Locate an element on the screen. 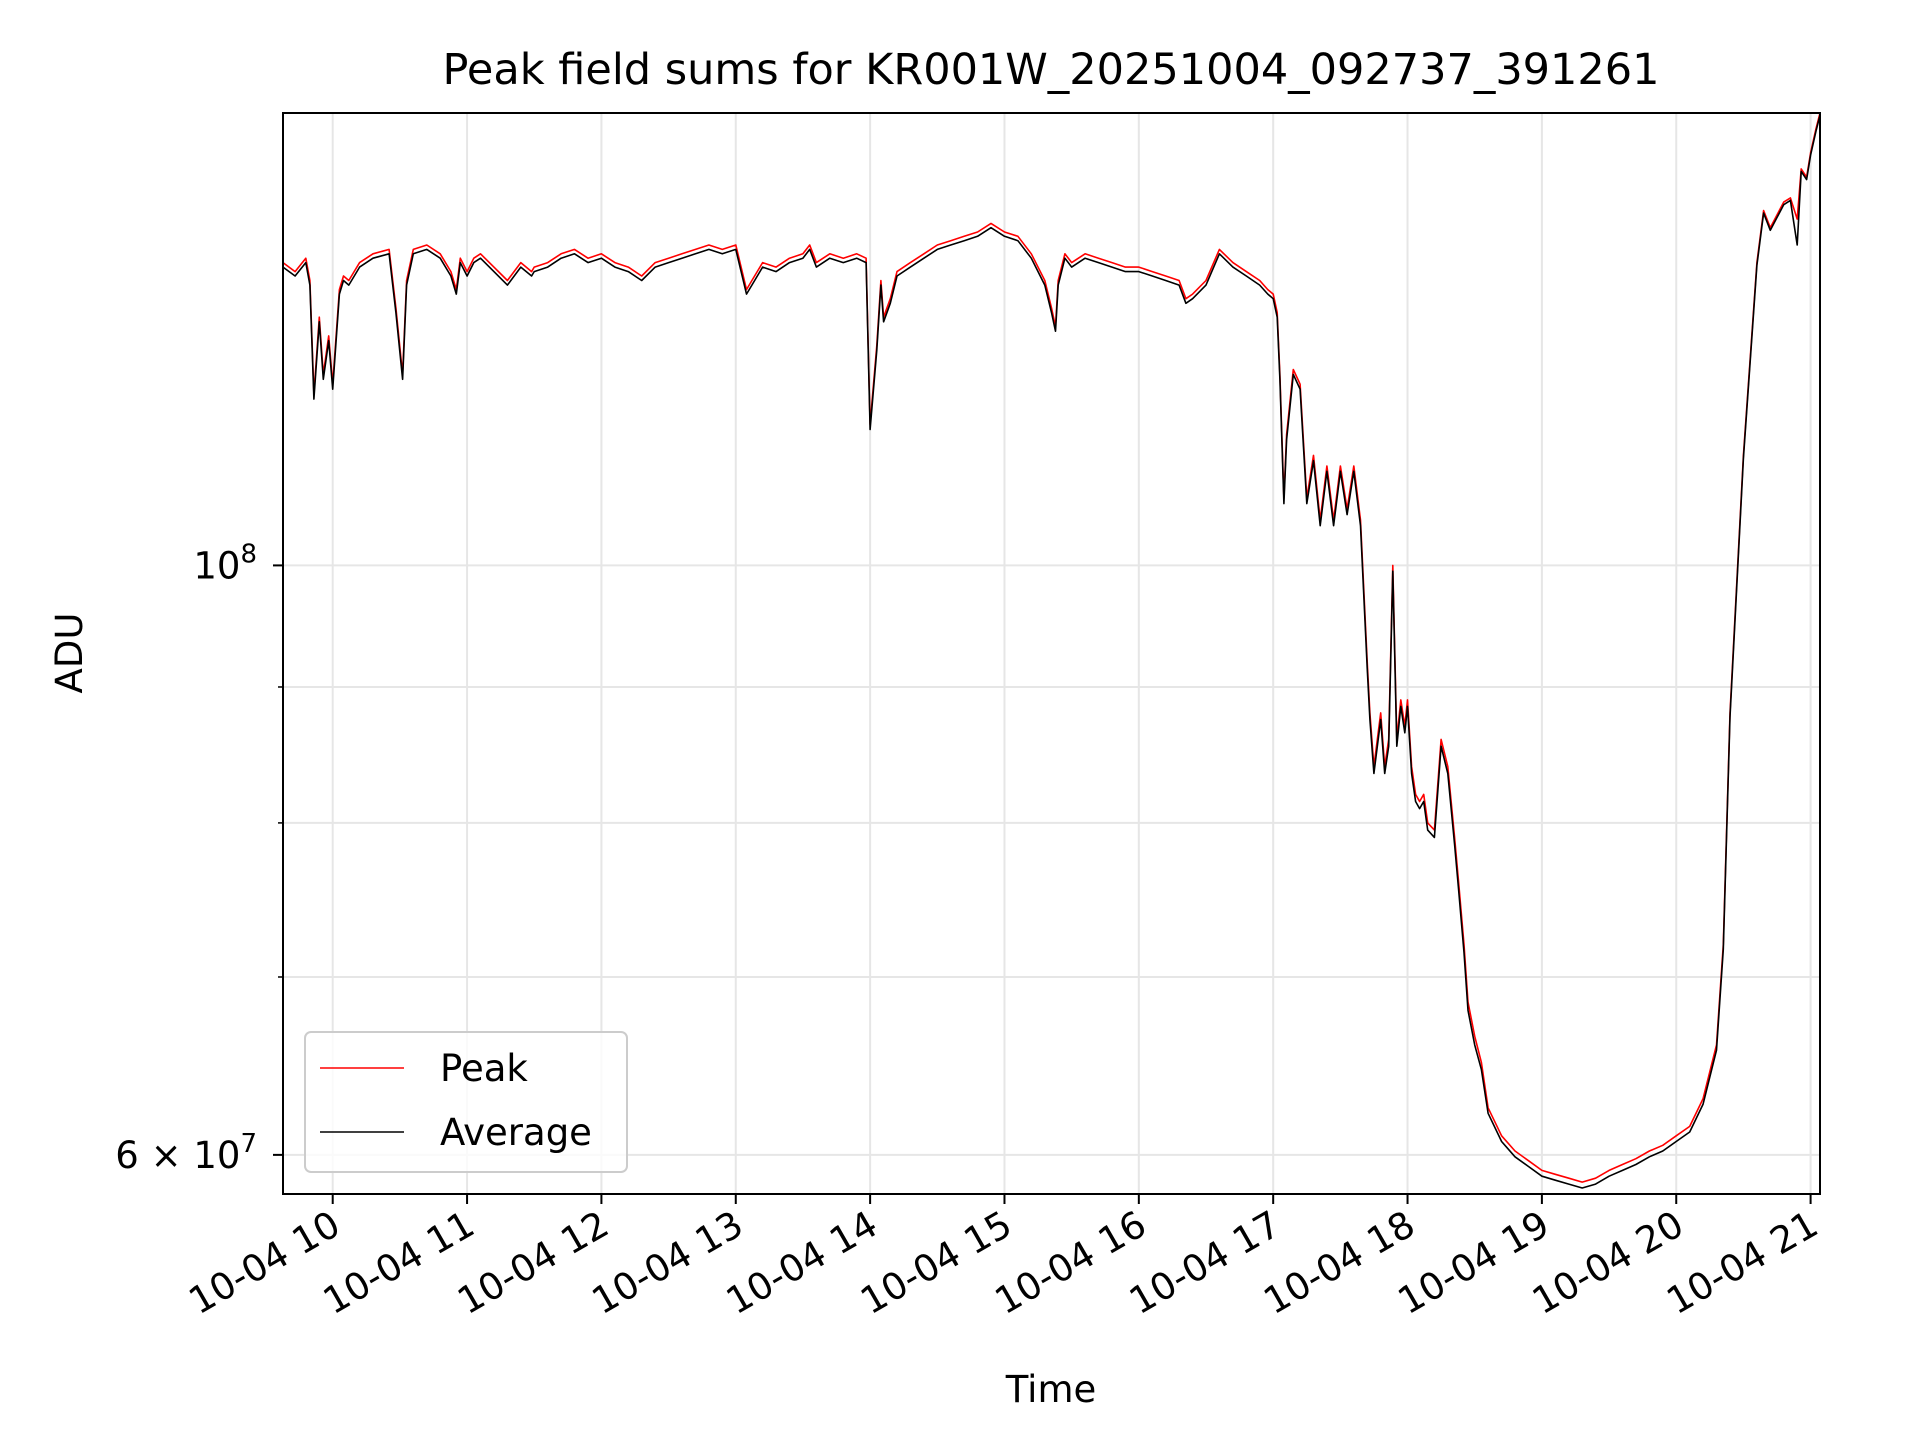 This screenshot has height=1440, width=1920. x-axis-label: Time is located at coordinates (1051, 1389).